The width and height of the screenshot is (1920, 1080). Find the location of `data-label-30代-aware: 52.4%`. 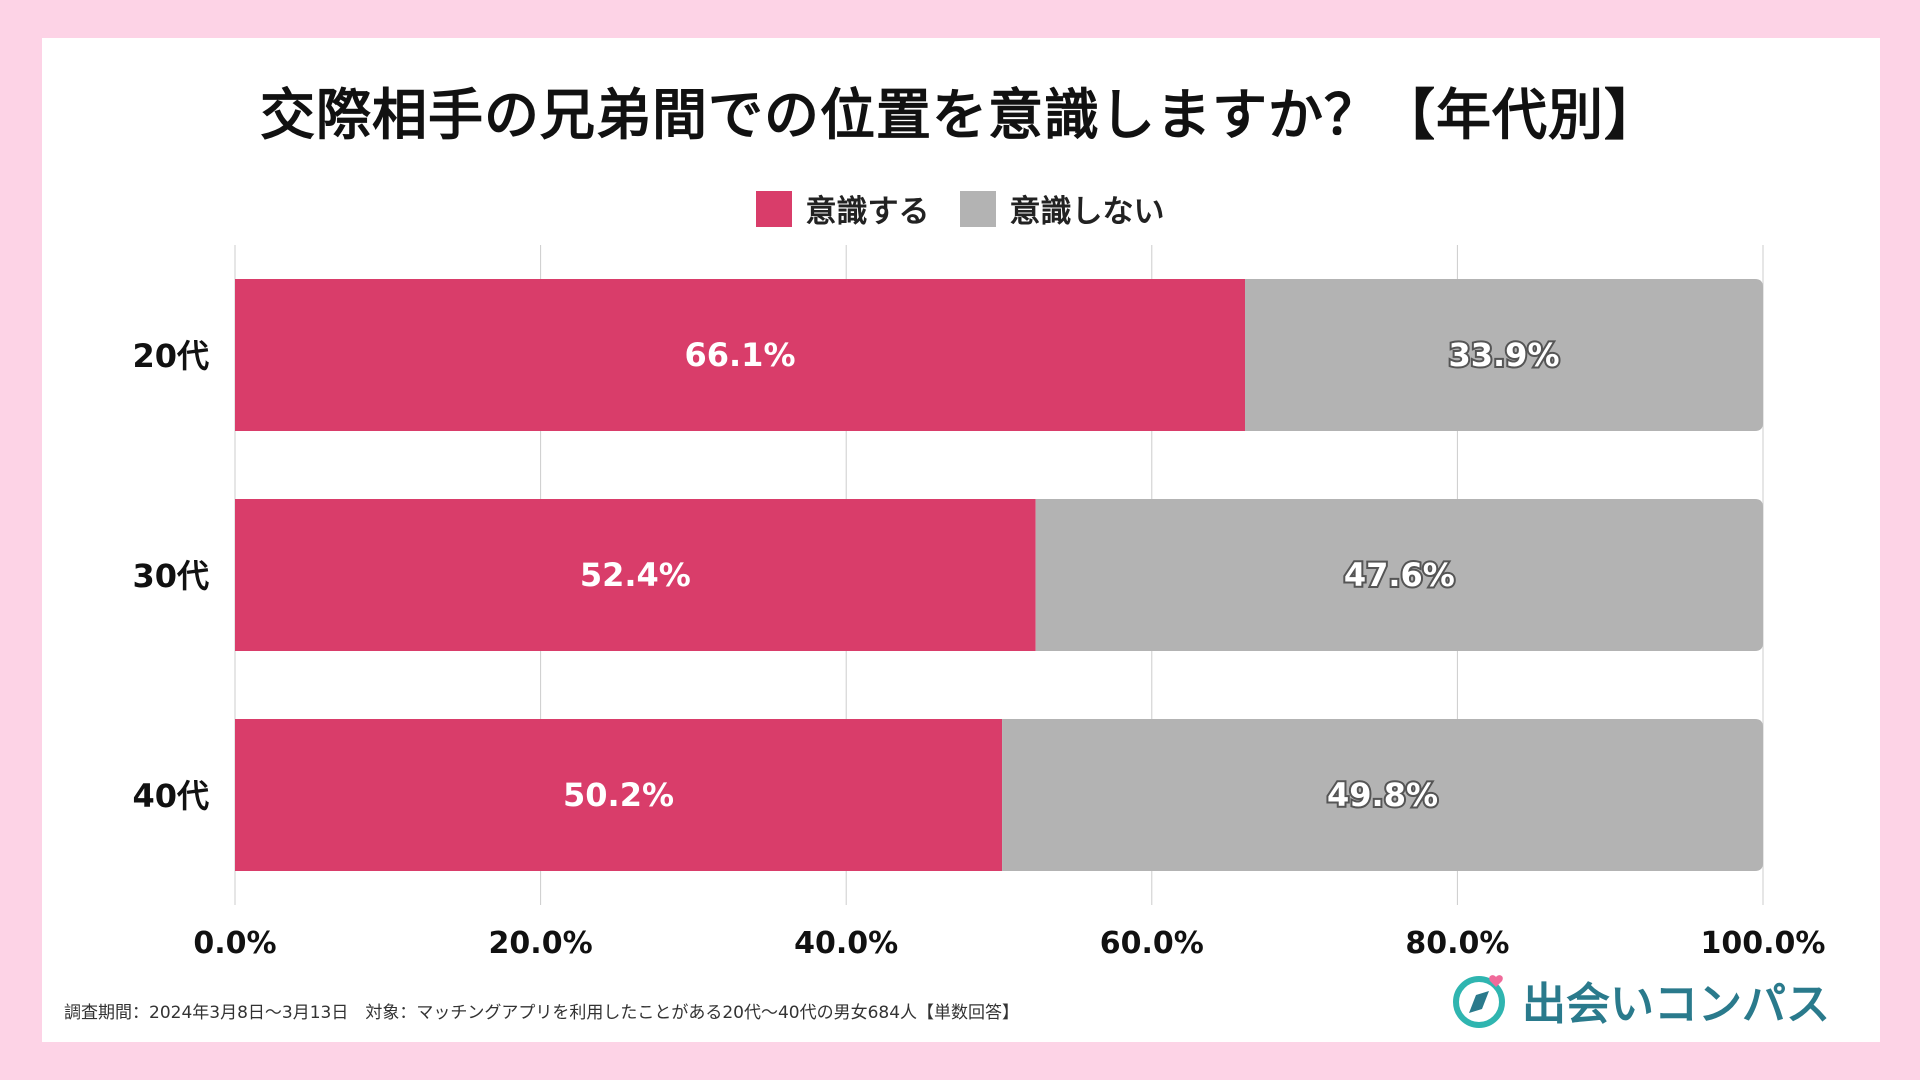

data-label-30代-aware: 52.4% is located at coordinates (635, 575).